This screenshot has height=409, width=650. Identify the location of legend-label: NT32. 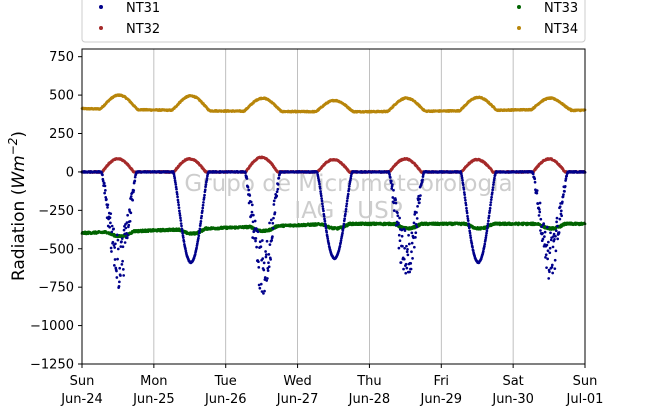
(143, 29).